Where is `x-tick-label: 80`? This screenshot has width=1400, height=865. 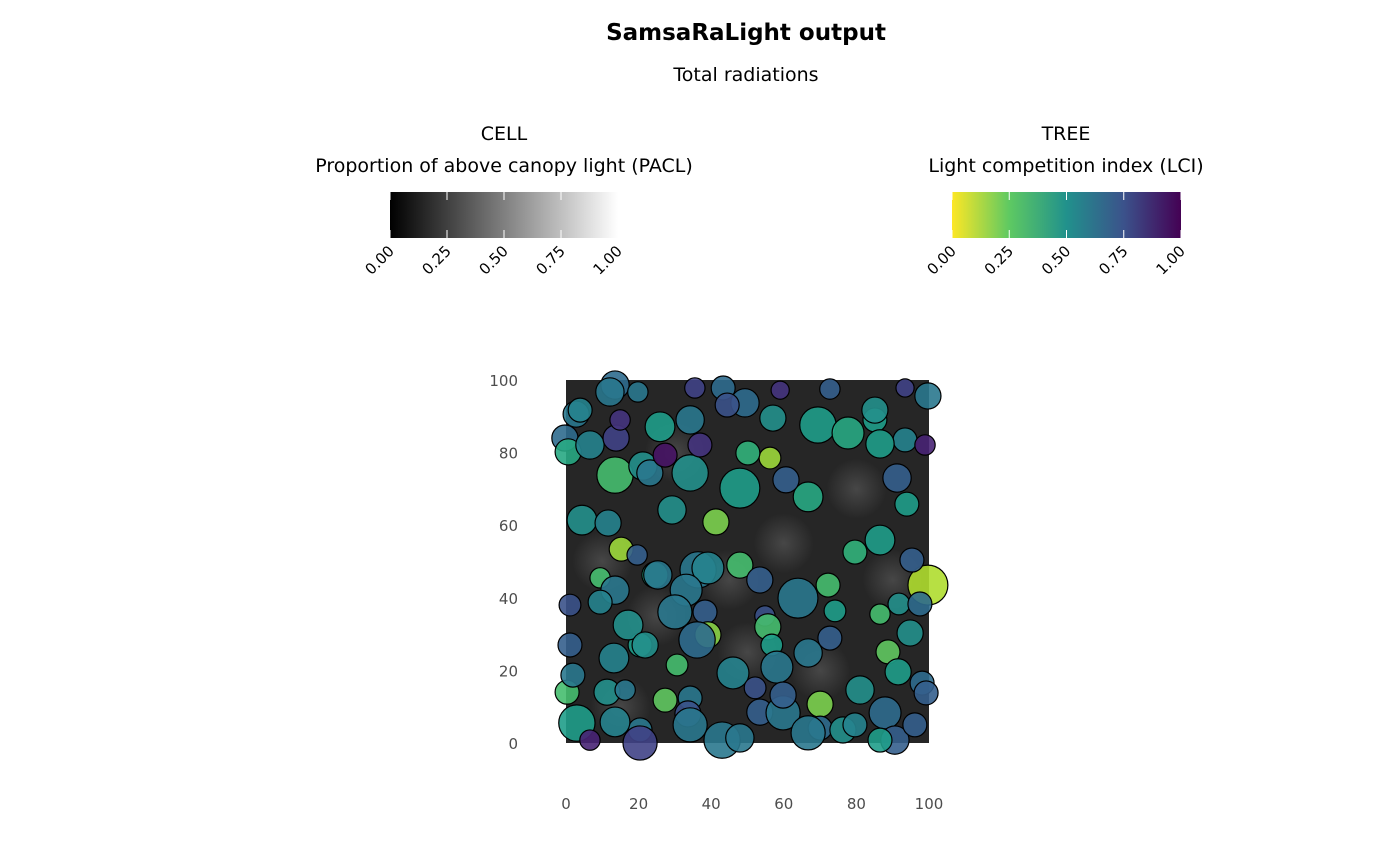 x-tick-label: 80 is located at coordinates (856, 804).